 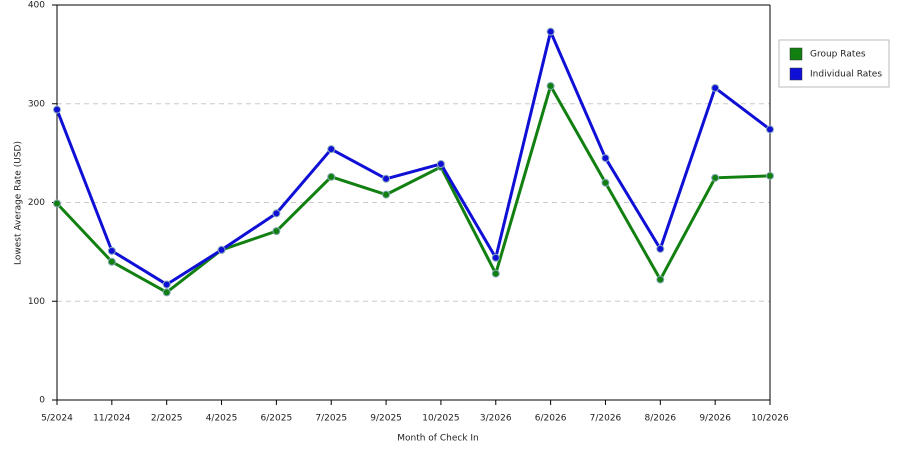 What do you see at coordinates (36, 104) in the screenshot?
I see `y-tick-label: 300` at bounding box center [36, 104].